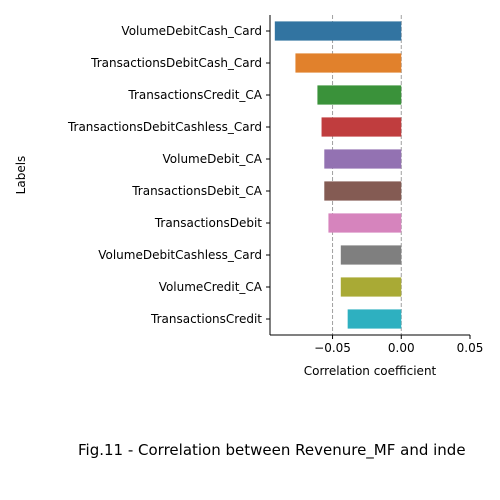 This screenshot has width=500, height=500. Describe the element at coordinates (365, 223) in the screenshot. I see `bar-TransactionsDebit` at that location.